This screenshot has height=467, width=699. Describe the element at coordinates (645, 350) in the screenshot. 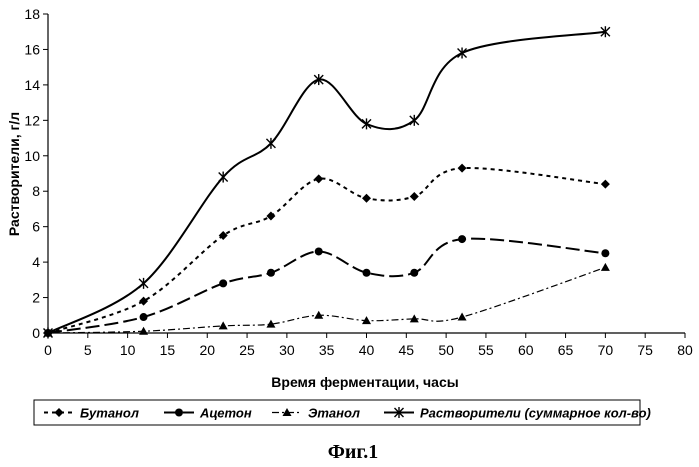

I see `x-tick-label: 75` at that location.